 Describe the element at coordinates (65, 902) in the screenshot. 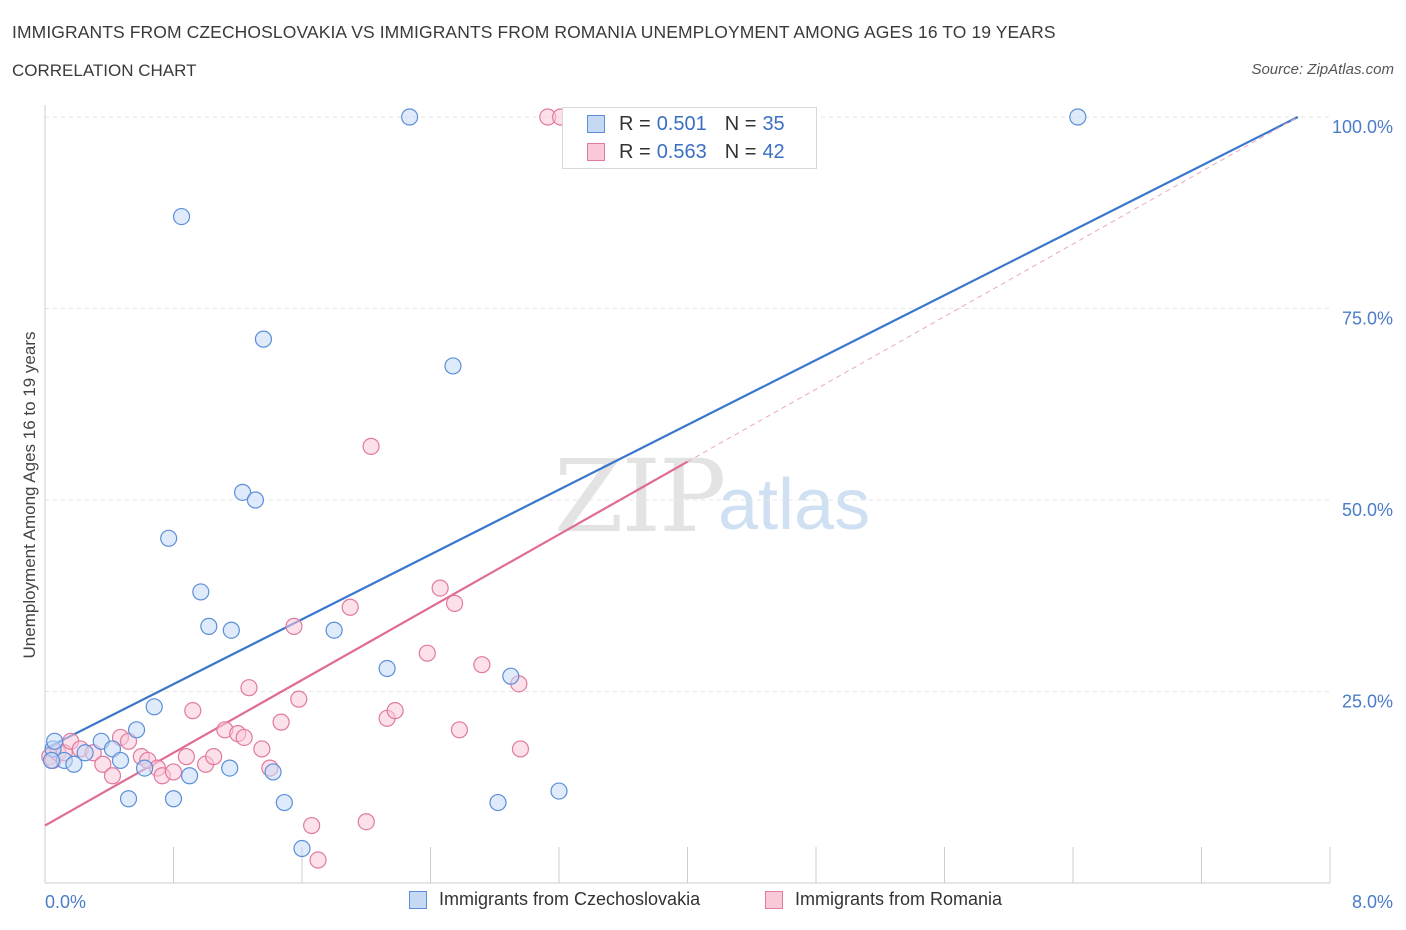

I see `x-tick-label-min: 0.0%` at that location.